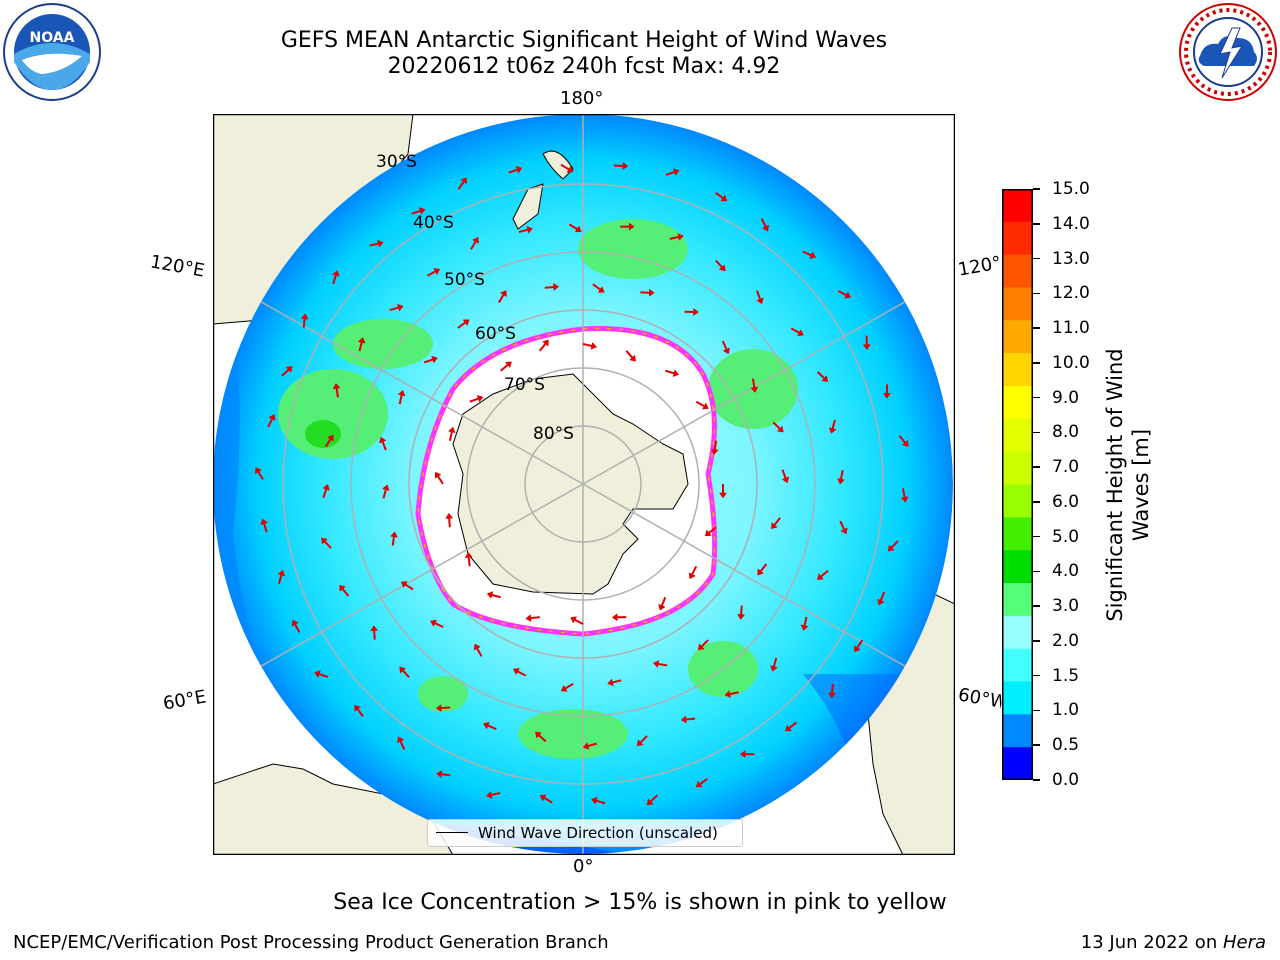  What do you see at coordinates (1066, 745) in the screenshot?
I see `colorbar-tick-label: 0.5` at bounding box center [1066, 745].